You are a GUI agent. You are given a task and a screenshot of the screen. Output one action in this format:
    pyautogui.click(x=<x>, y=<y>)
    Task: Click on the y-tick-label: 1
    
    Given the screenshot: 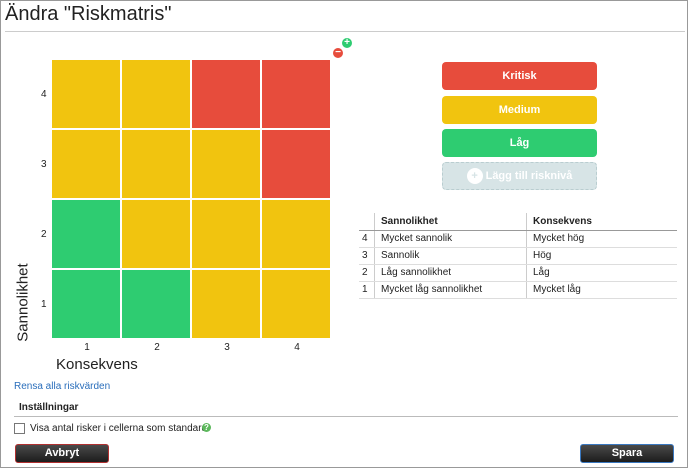 What is the action you would take?
    pyautogui.click(x=44, y=304)
    